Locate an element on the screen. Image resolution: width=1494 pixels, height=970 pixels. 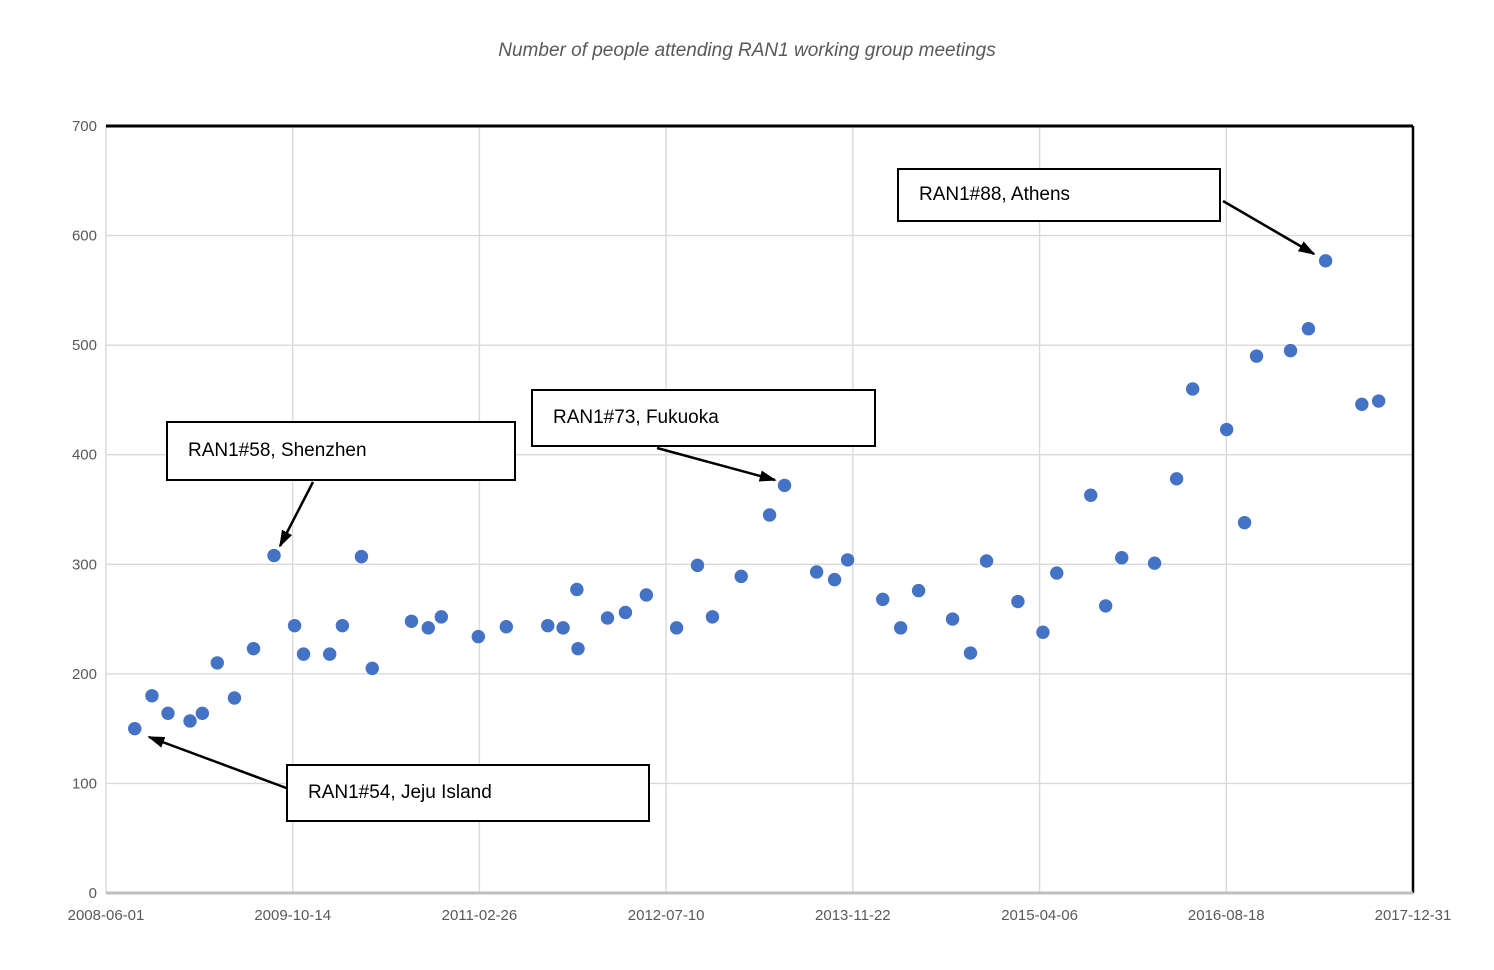
annotation-box-fukuoka: RAN1#73, Fukuoka is located at coordinates (703, 418).